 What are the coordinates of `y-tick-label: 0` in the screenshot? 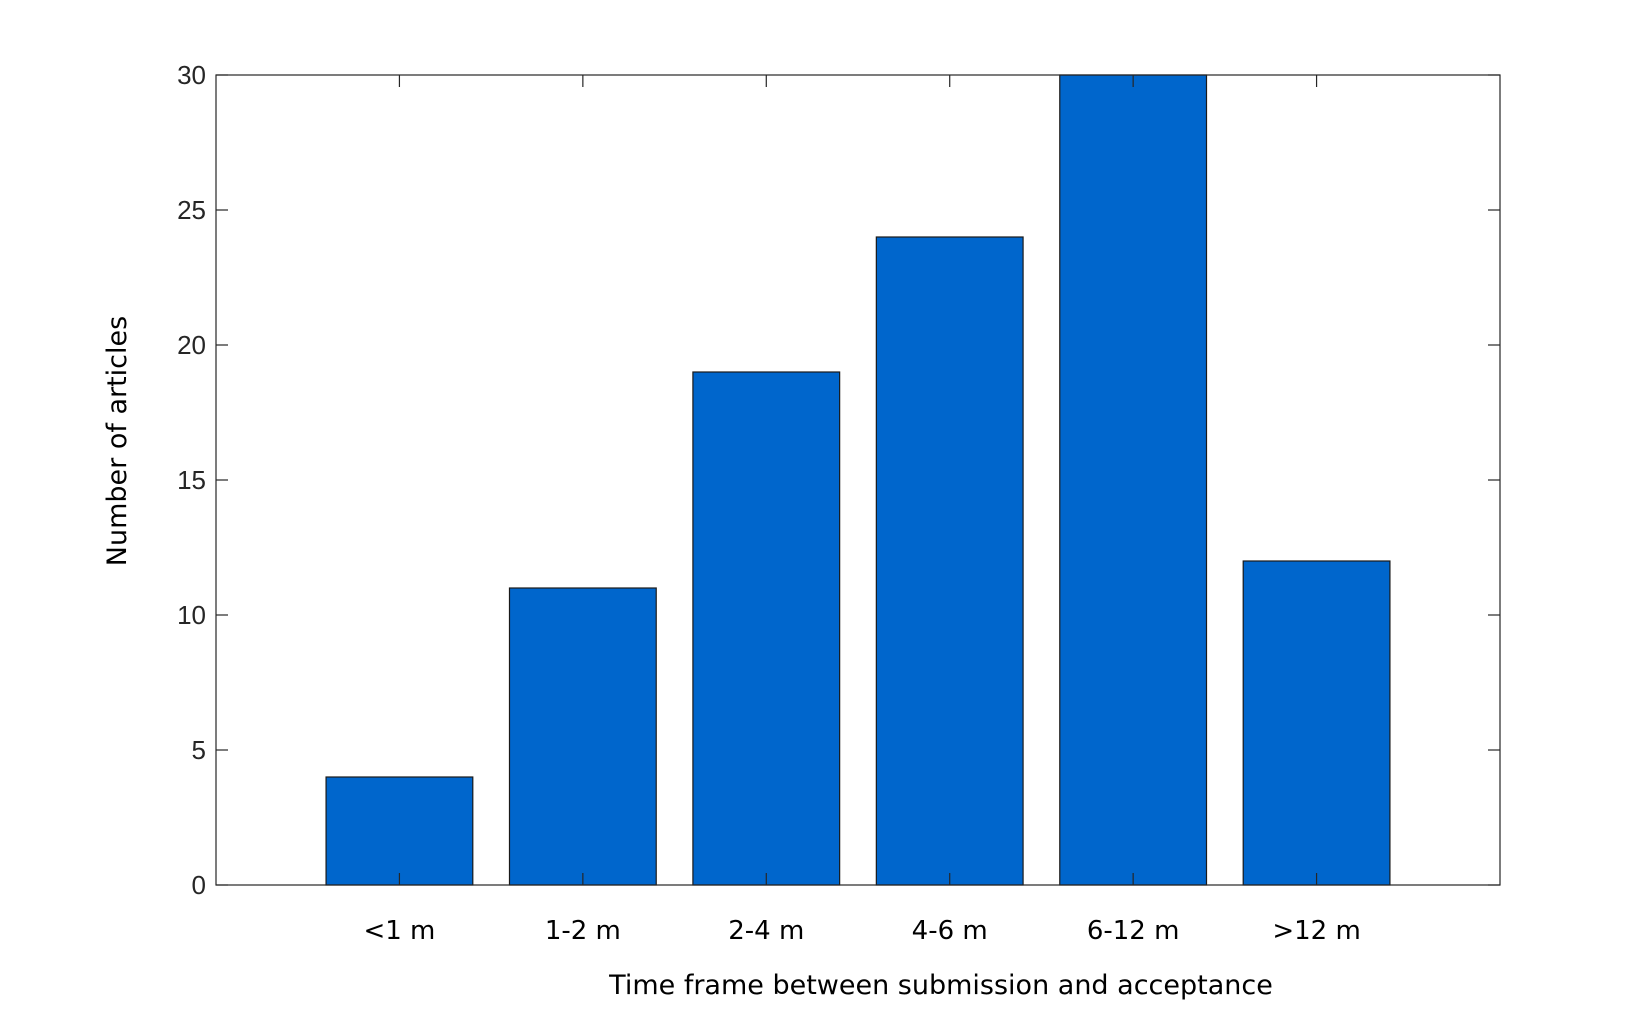 It's located at (199, 885).